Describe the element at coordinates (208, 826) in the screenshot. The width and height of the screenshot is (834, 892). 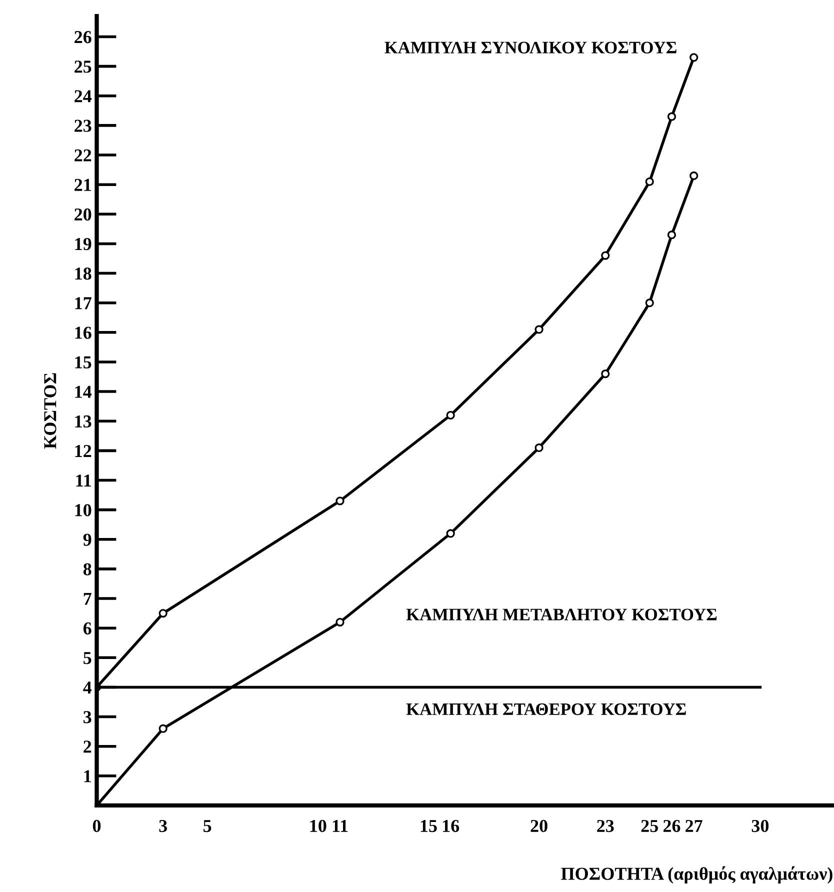
I see `x-tick-label: 5` at that location.